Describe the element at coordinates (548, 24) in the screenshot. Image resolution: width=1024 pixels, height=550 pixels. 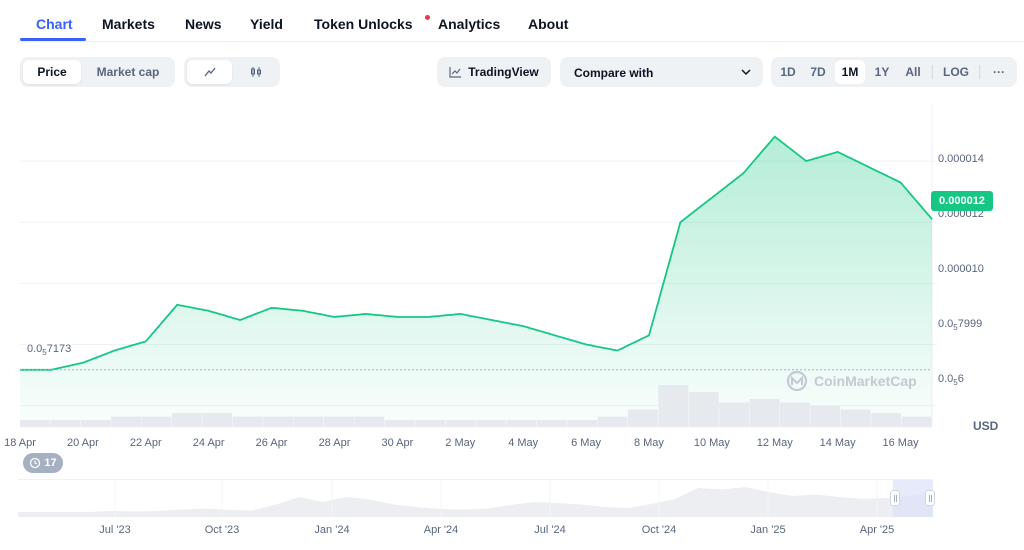
I see `tab-about: About` at that location.